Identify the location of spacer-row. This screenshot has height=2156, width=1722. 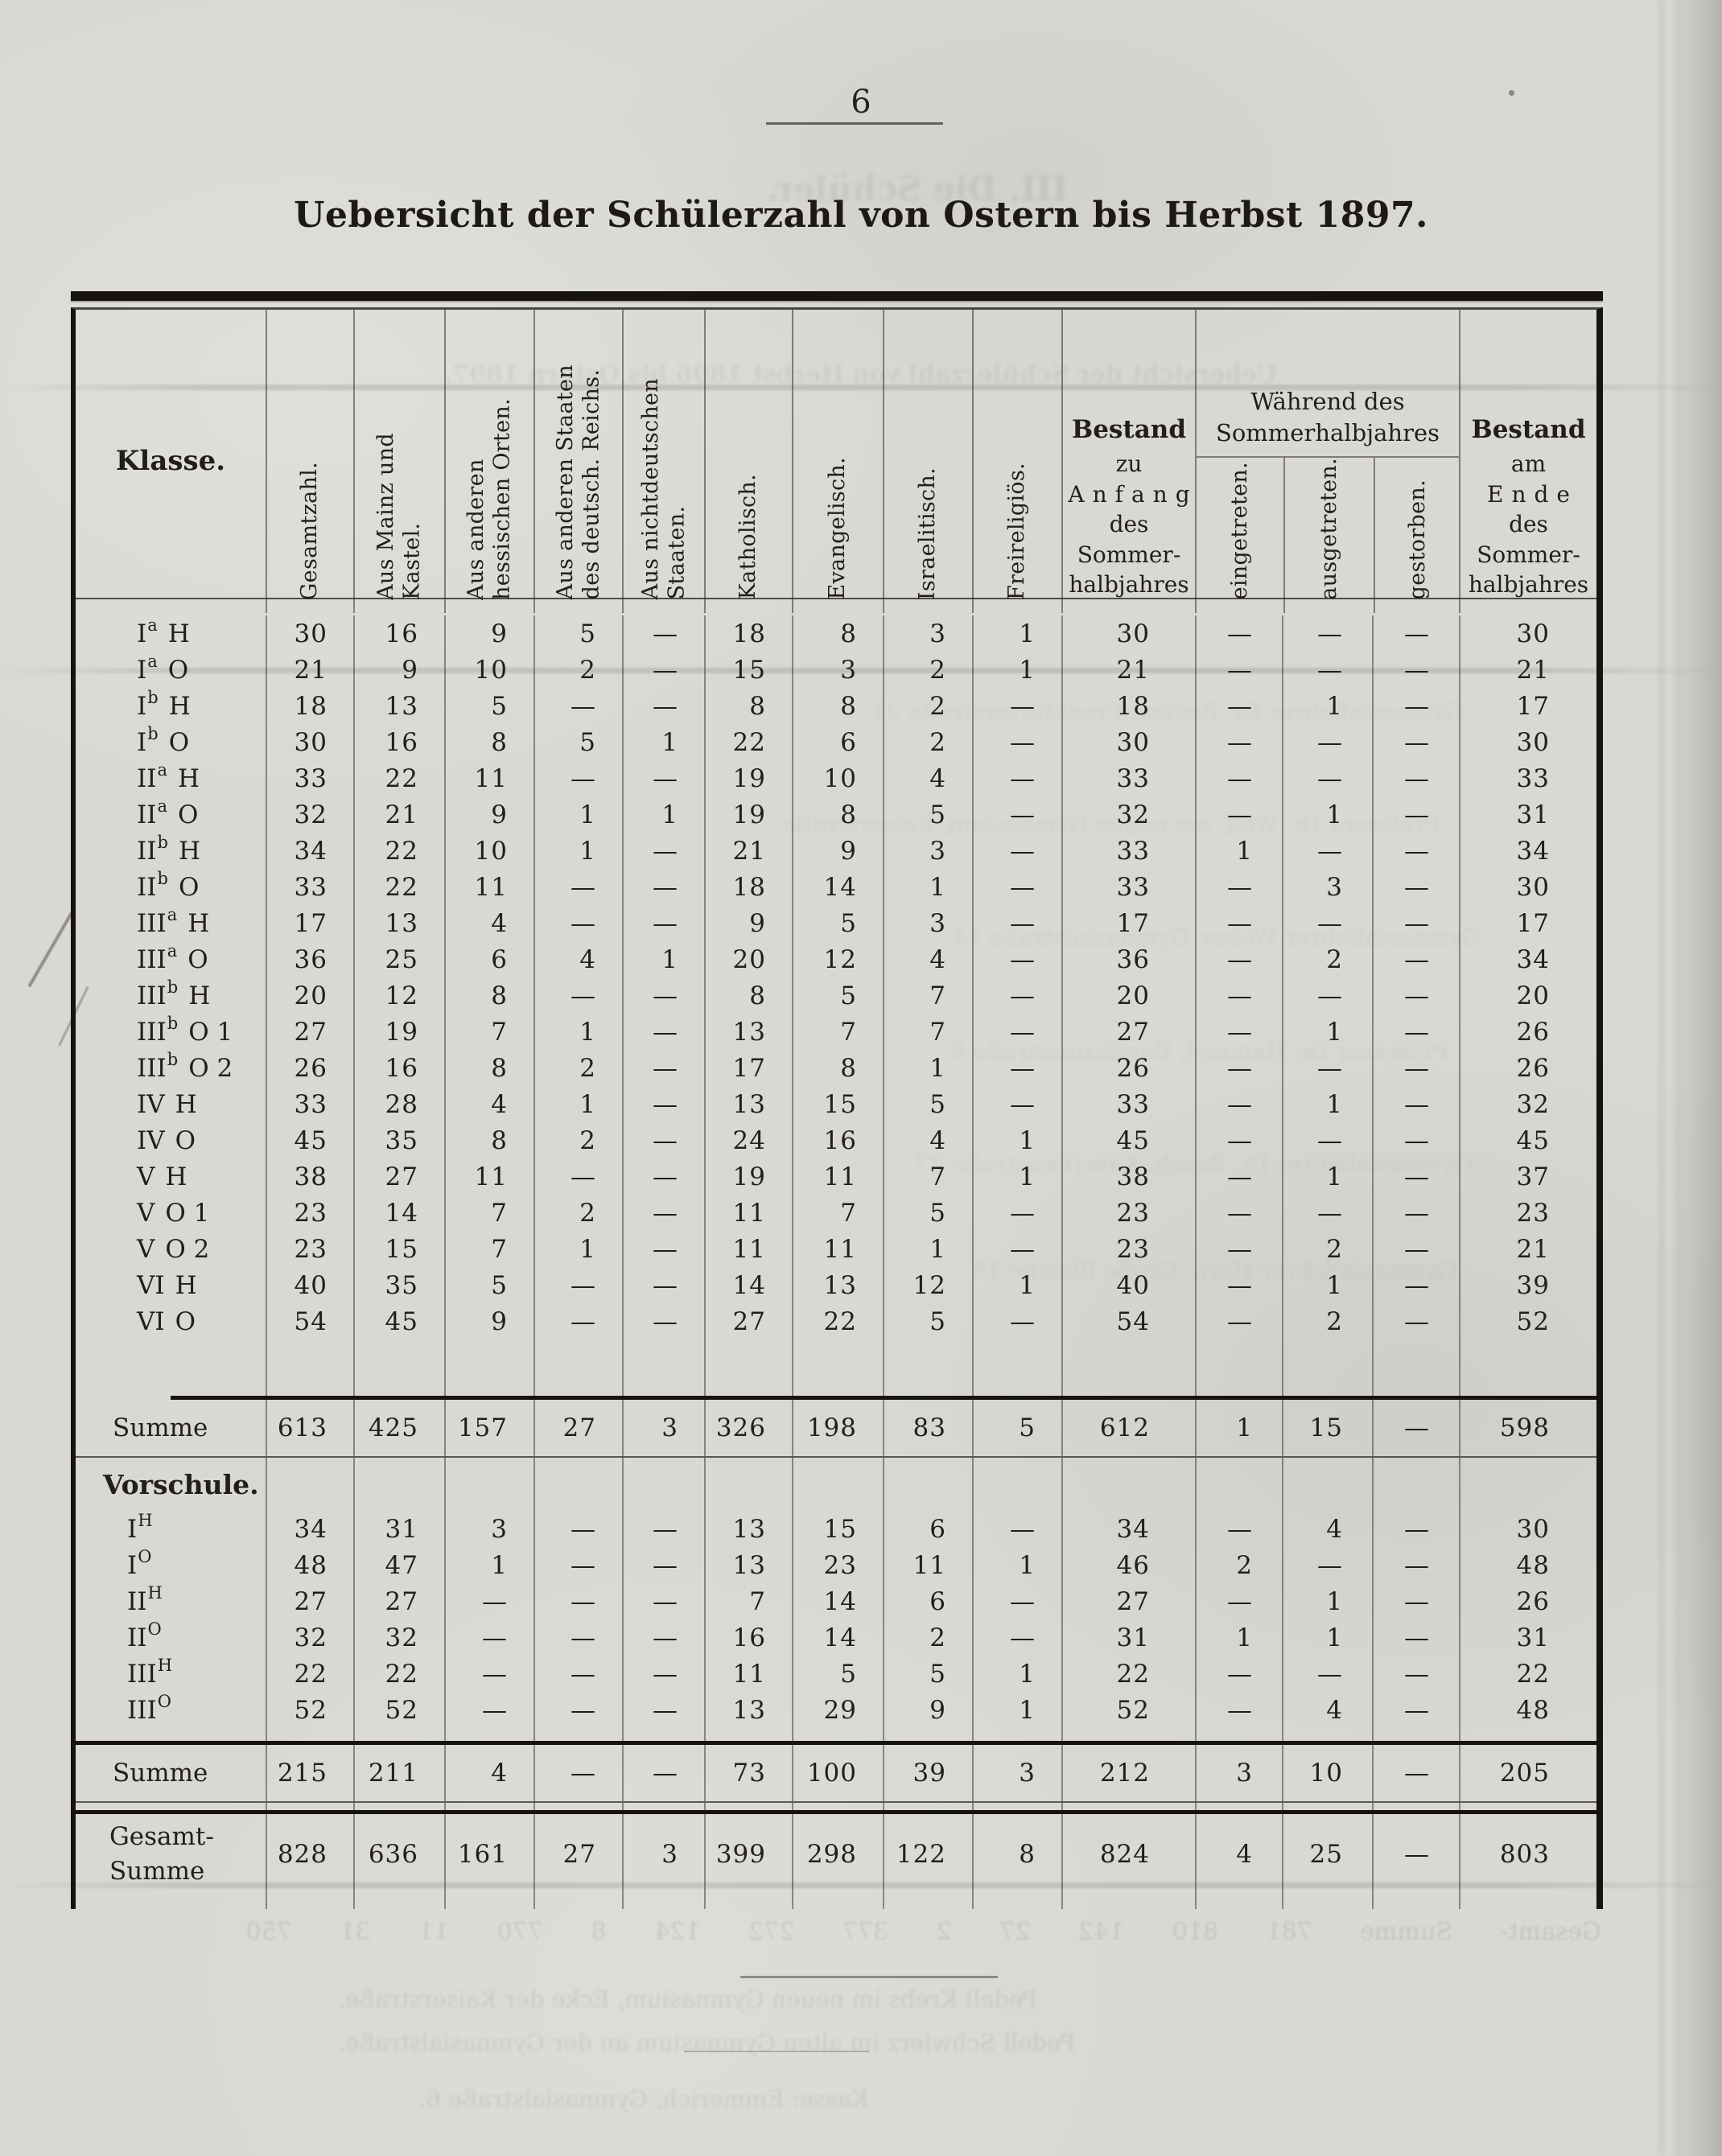
(836, 1367).